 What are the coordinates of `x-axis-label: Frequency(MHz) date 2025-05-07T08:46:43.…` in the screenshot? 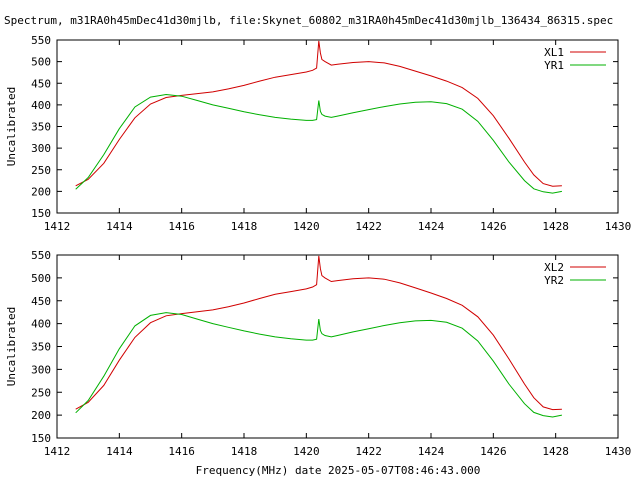 It's located at (338, 470).